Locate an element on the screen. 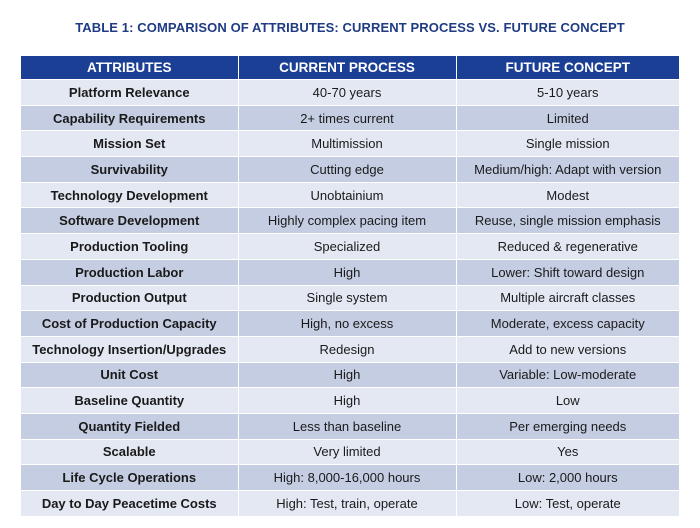  future-concept-cell: Limited is located at coordinates (567, 117).